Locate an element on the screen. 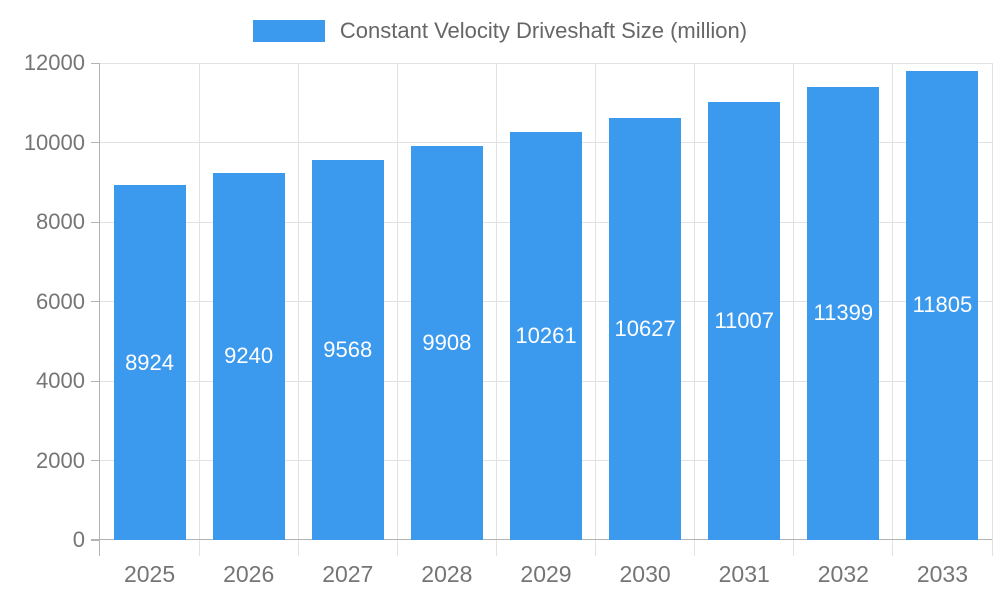 The width and height of the screenshot is (1000, 600). bar-2033: 11805 is located at coordinates (942, 305).